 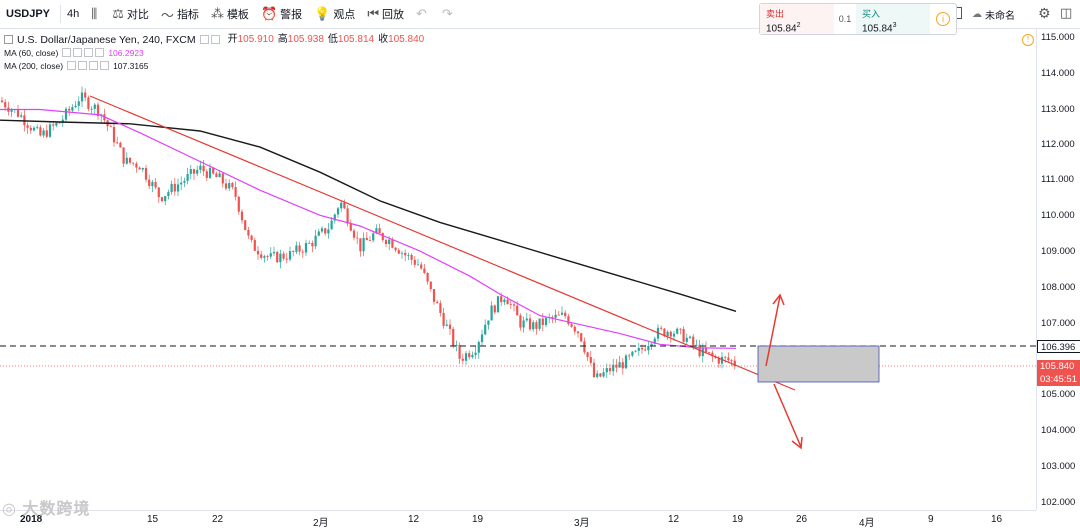 I want to click on time-axis: 2018 15 22 2月 12 19 3月 12 19 26 4月 9 16, so click(x=518, y=519).